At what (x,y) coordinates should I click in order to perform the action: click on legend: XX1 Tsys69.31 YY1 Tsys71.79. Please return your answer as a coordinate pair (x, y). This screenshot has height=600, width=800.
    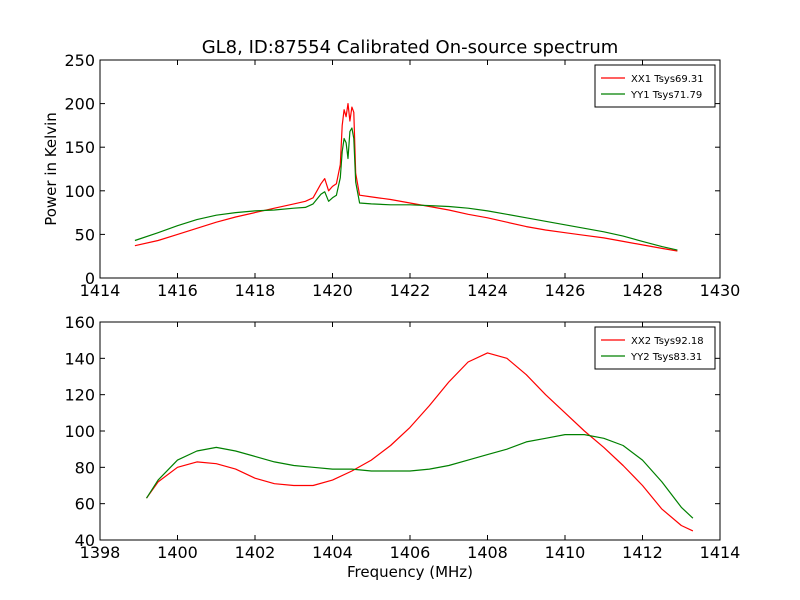
    Looking at the image, I should click on (655, 86).